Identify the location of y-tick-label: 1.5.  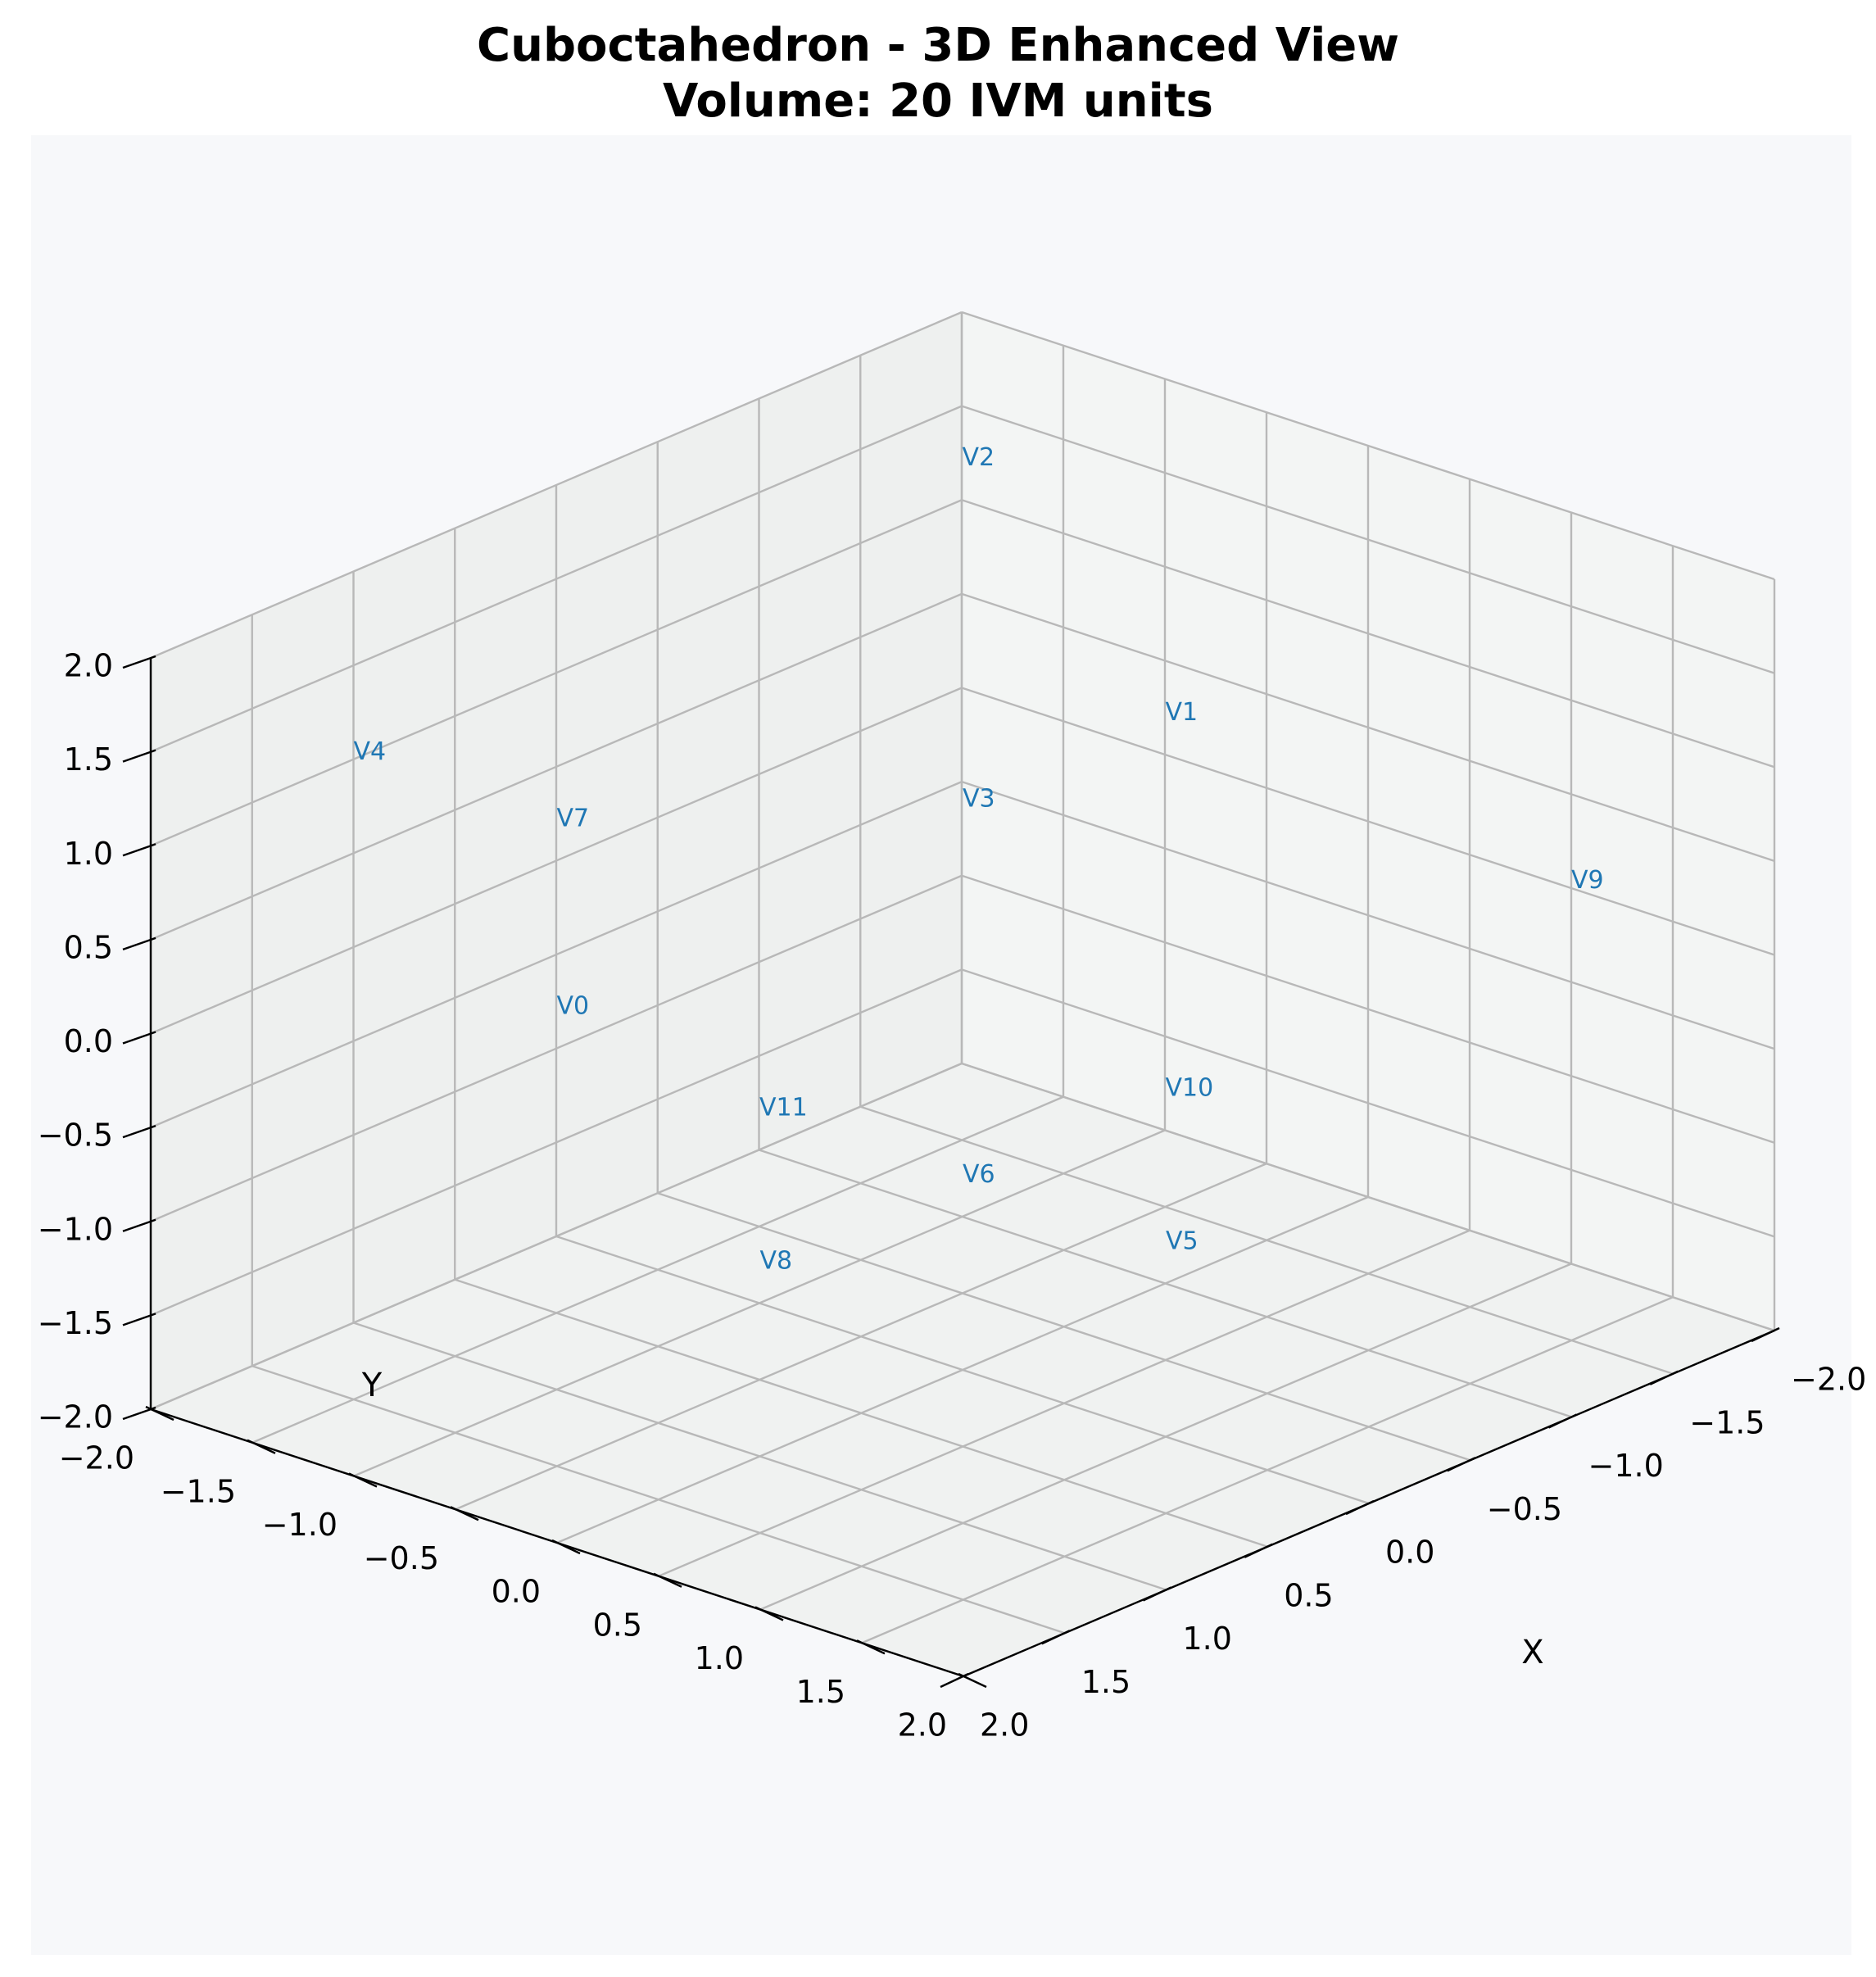
(820, 1692).